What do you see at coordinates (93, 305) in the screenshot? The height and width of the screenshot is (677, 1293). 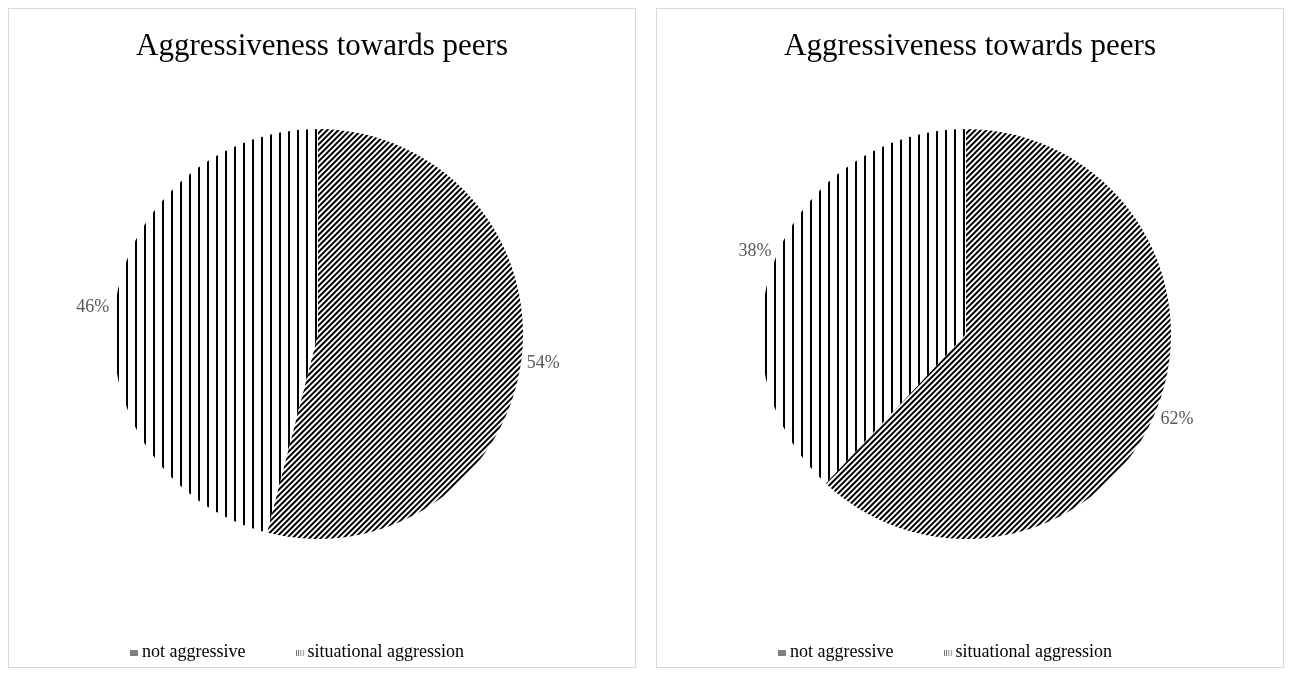 I see `data-label: 46%` at bounding box center [93, 305].